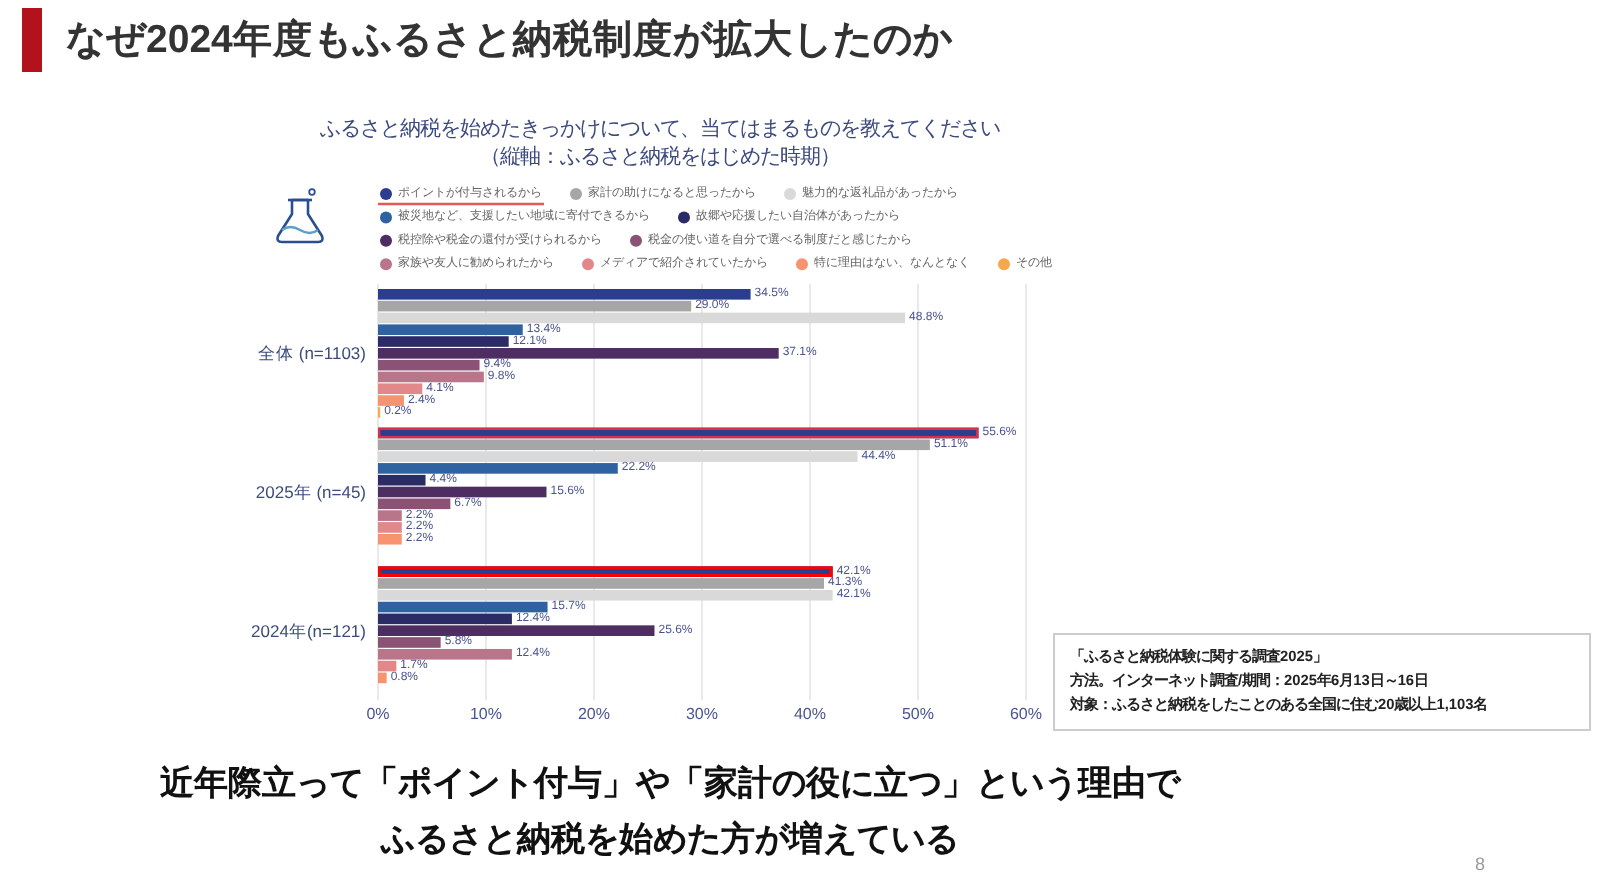 This screenshot has height=894, width=1600. What do you see at coordinates (670, 810) in the screenshot?
I see `text: 近年際立って「ポイント付与」や「家計の役に立つ」という理由でふるさと納税を始めた方が増えている` at bounding box center [670, 810].